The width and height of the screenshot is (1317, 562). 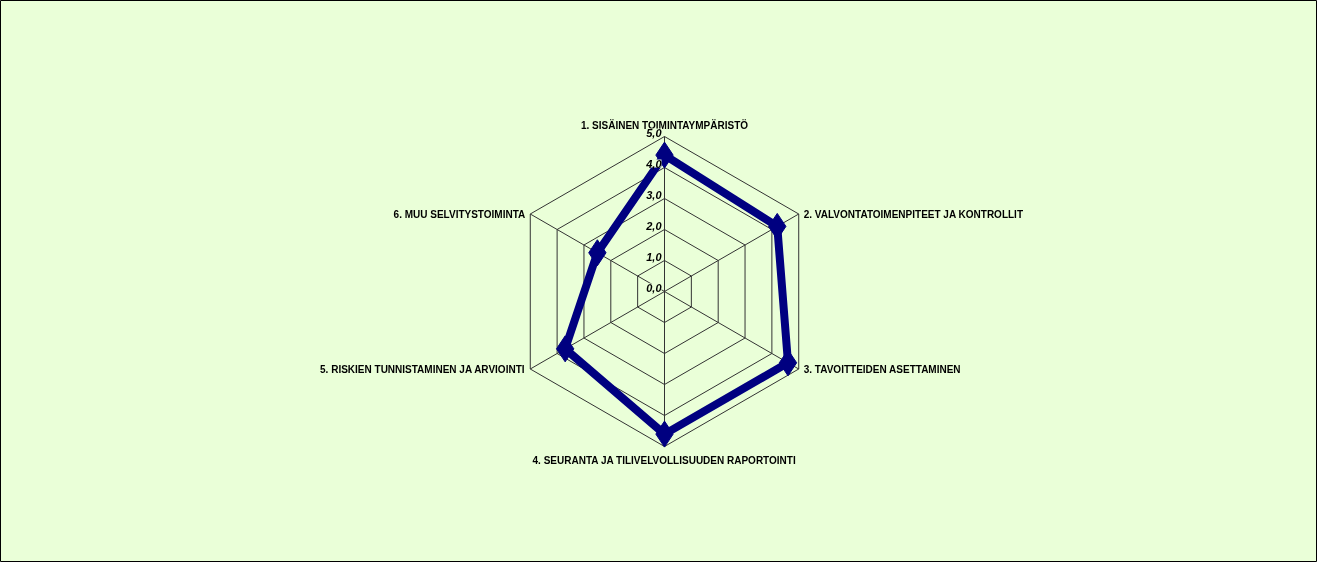 I want to click on y-tick-label: 1,0, so click(x=654, y=256).